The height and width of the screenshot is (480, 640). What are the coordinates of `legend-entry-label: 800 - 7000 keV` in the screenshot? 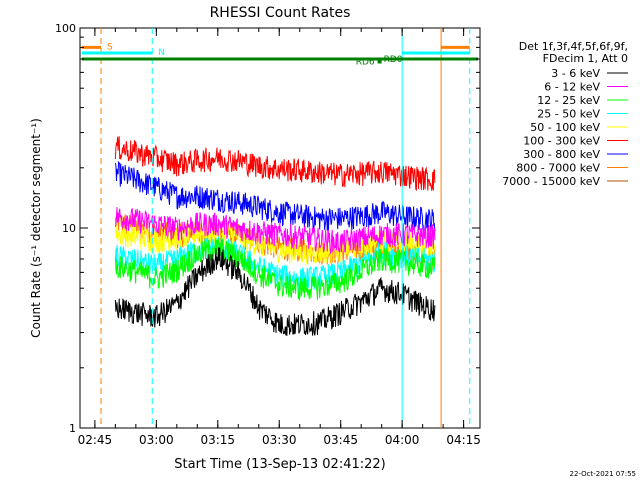 It's located at (558, 168).